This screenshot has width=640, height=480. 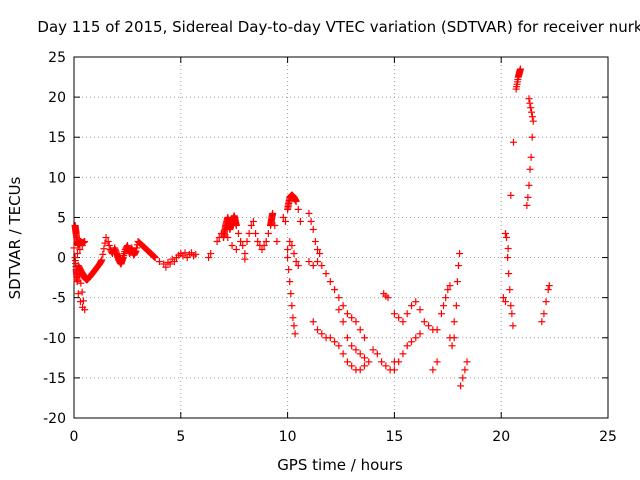 What do you see at coordinates (57, 138) in the screenshot?
I see `y-tick-label: 15` at bounding box center [57, 138].